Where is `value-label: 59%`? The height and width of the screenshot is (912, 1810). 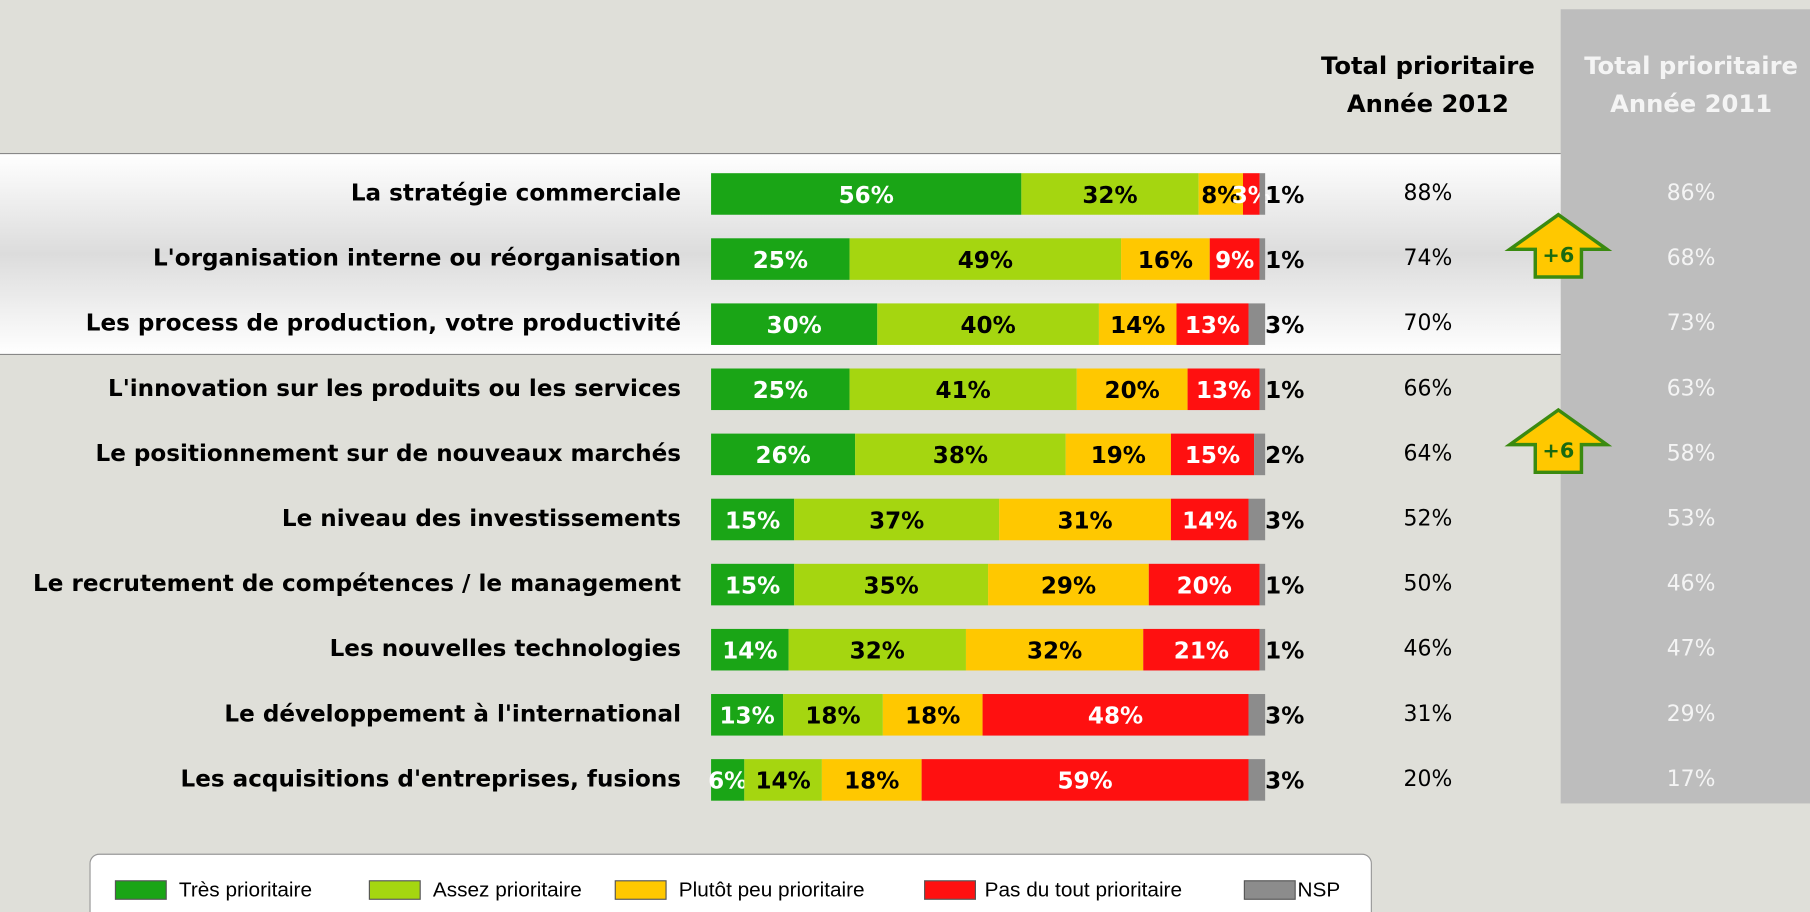
value-label: 59% is located at coordinates (1084, 782).